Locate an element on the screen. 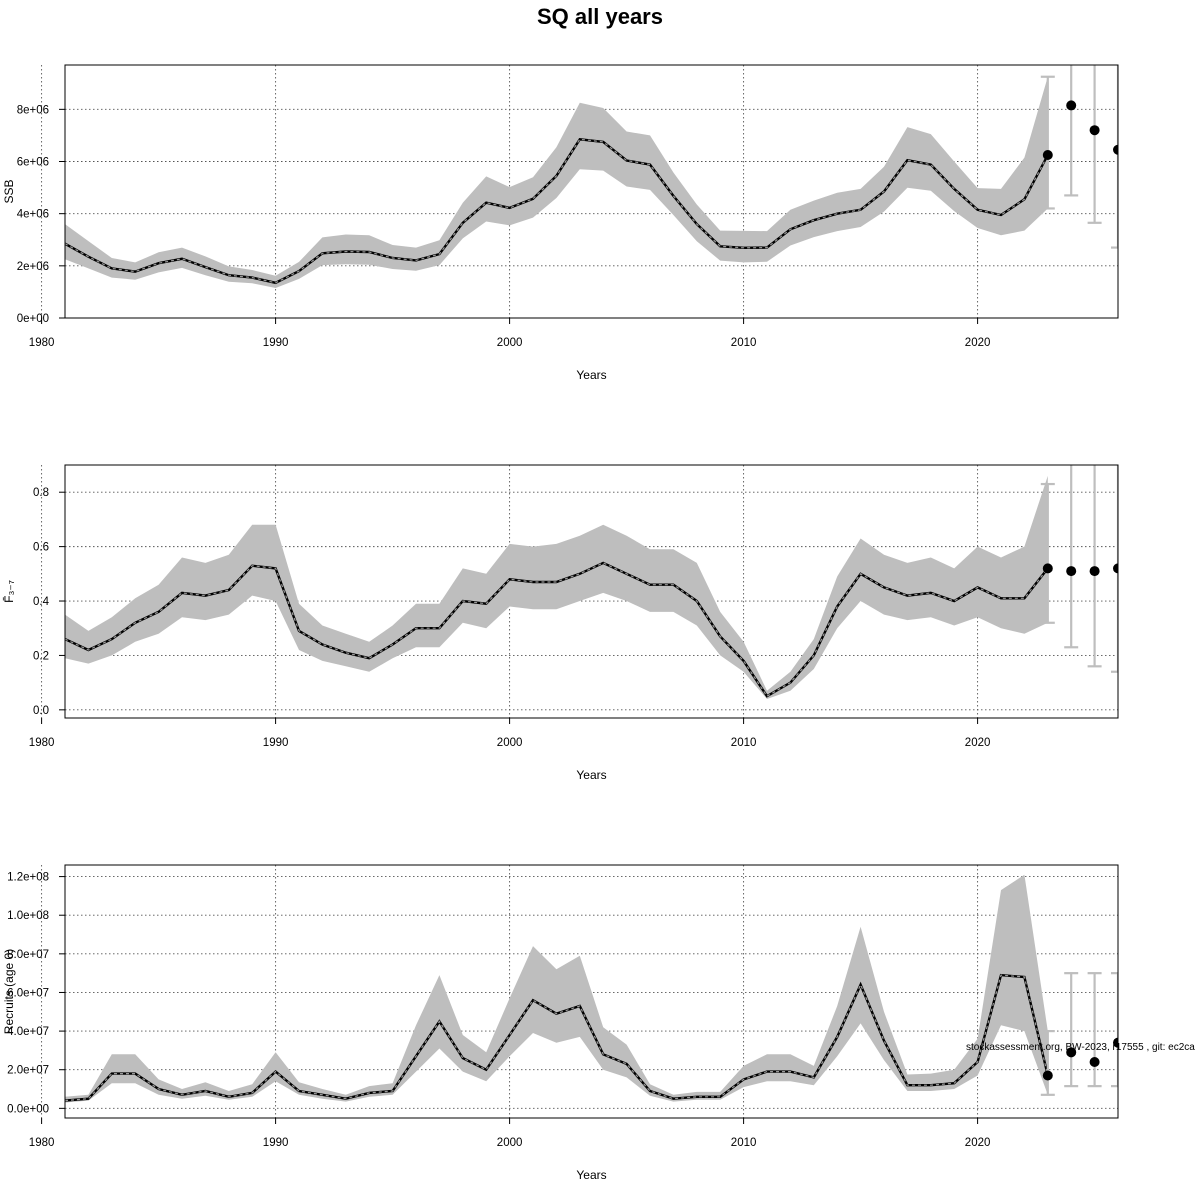 Image resolution: width=1200 pixels, height=1200 pixels. y-tick-label: 1.0e+08 is located at coordinates (28, 916).